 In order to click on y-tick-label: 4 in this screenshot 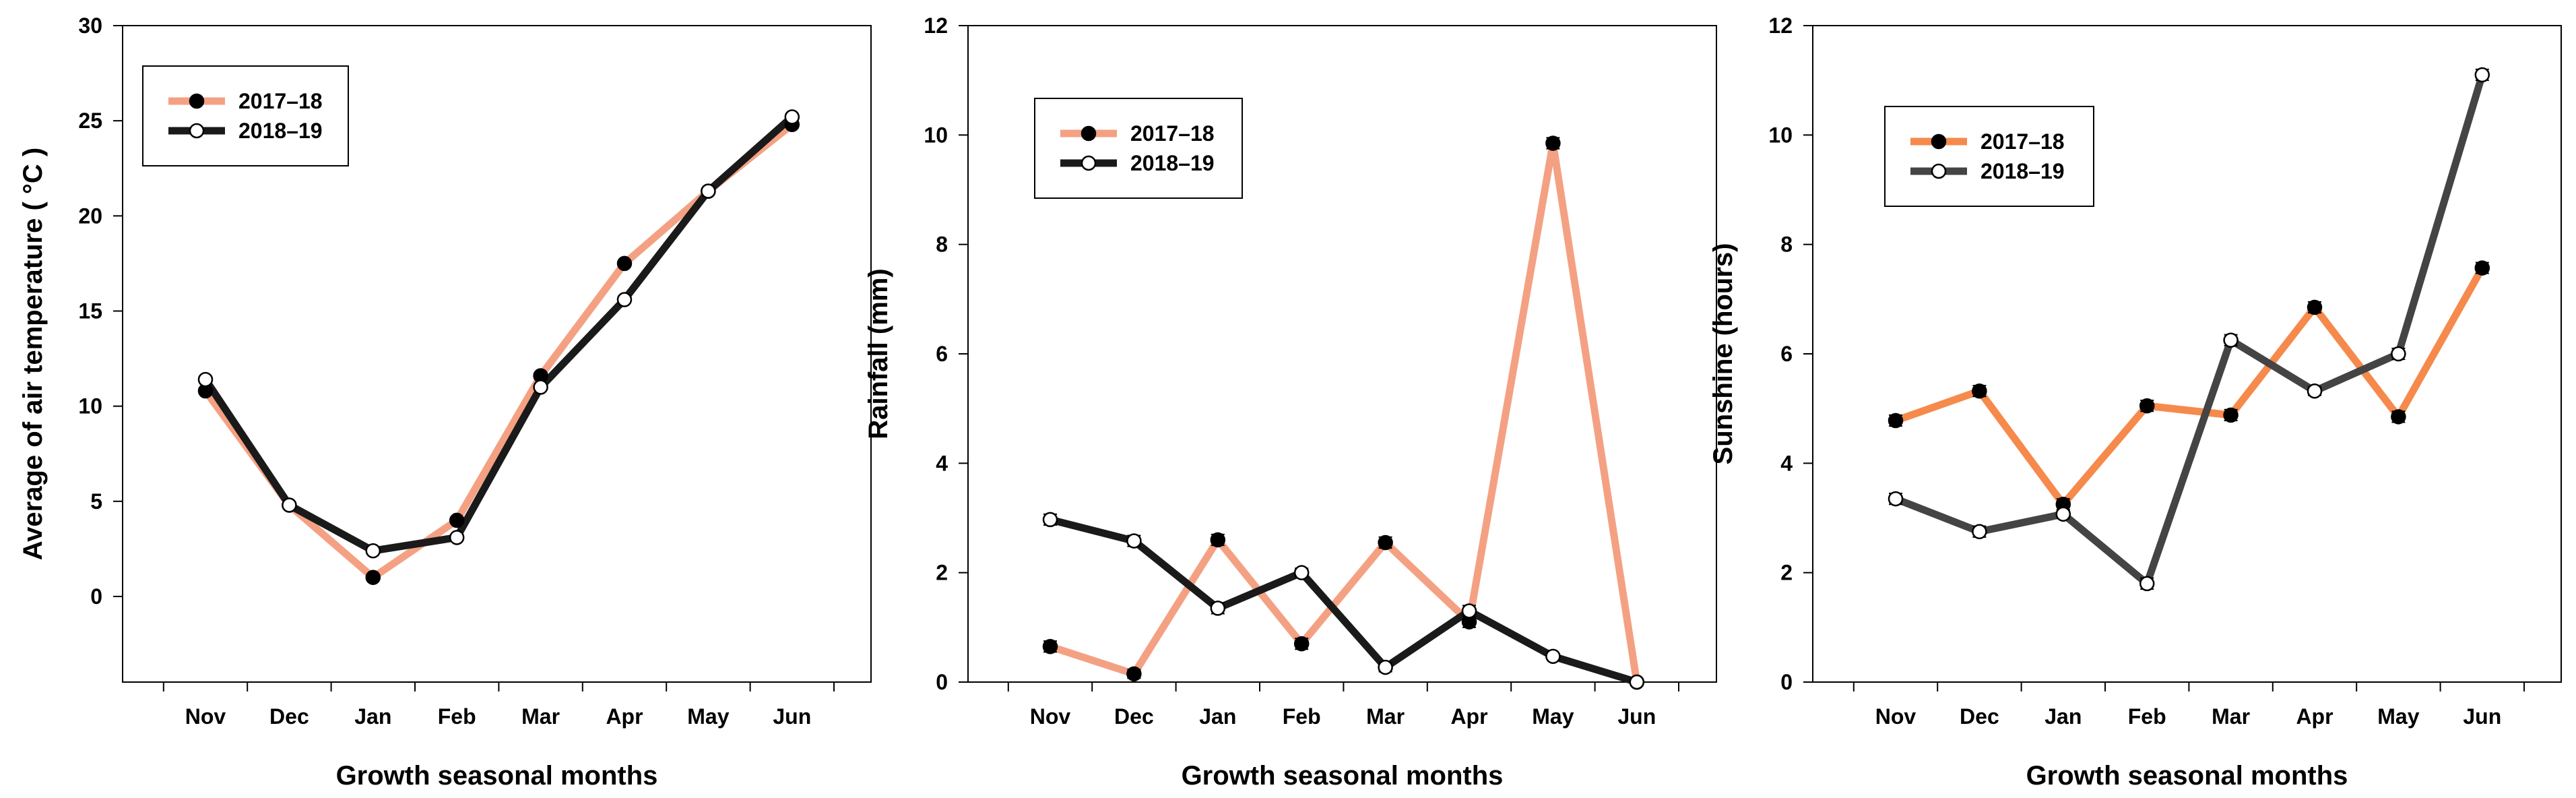, I will do `click(942, 463)`.